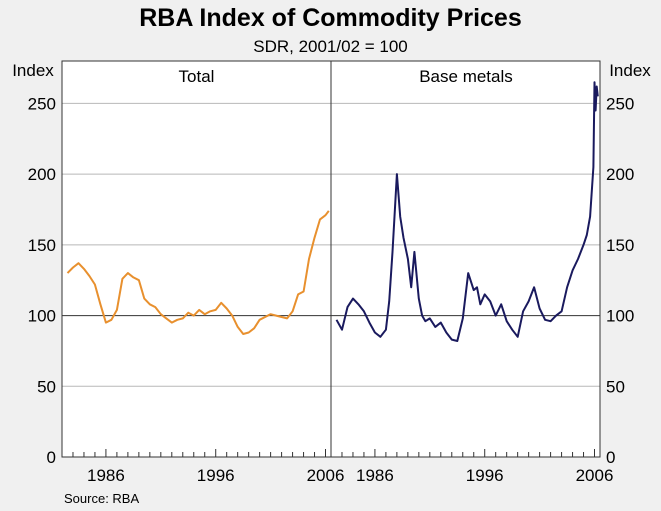  I want to click on y-tick-left-200: 200, so click(42, 174).